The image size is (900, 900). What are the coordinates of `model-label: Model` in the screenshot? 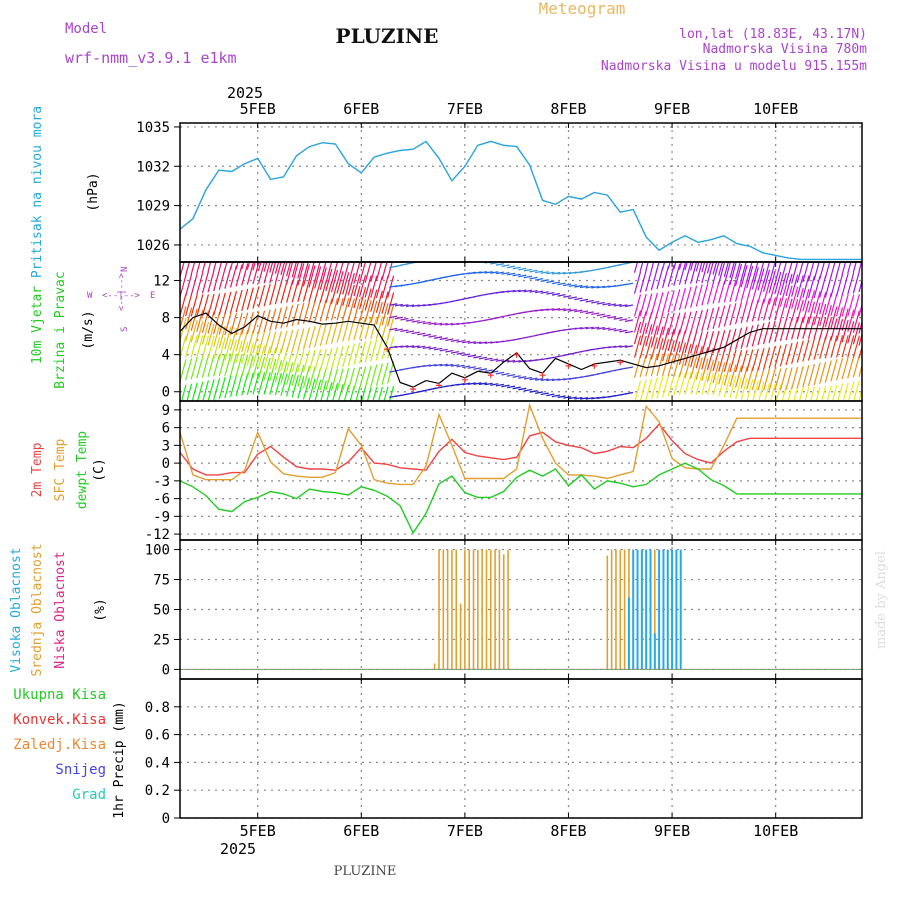 It's located at (86, 29).